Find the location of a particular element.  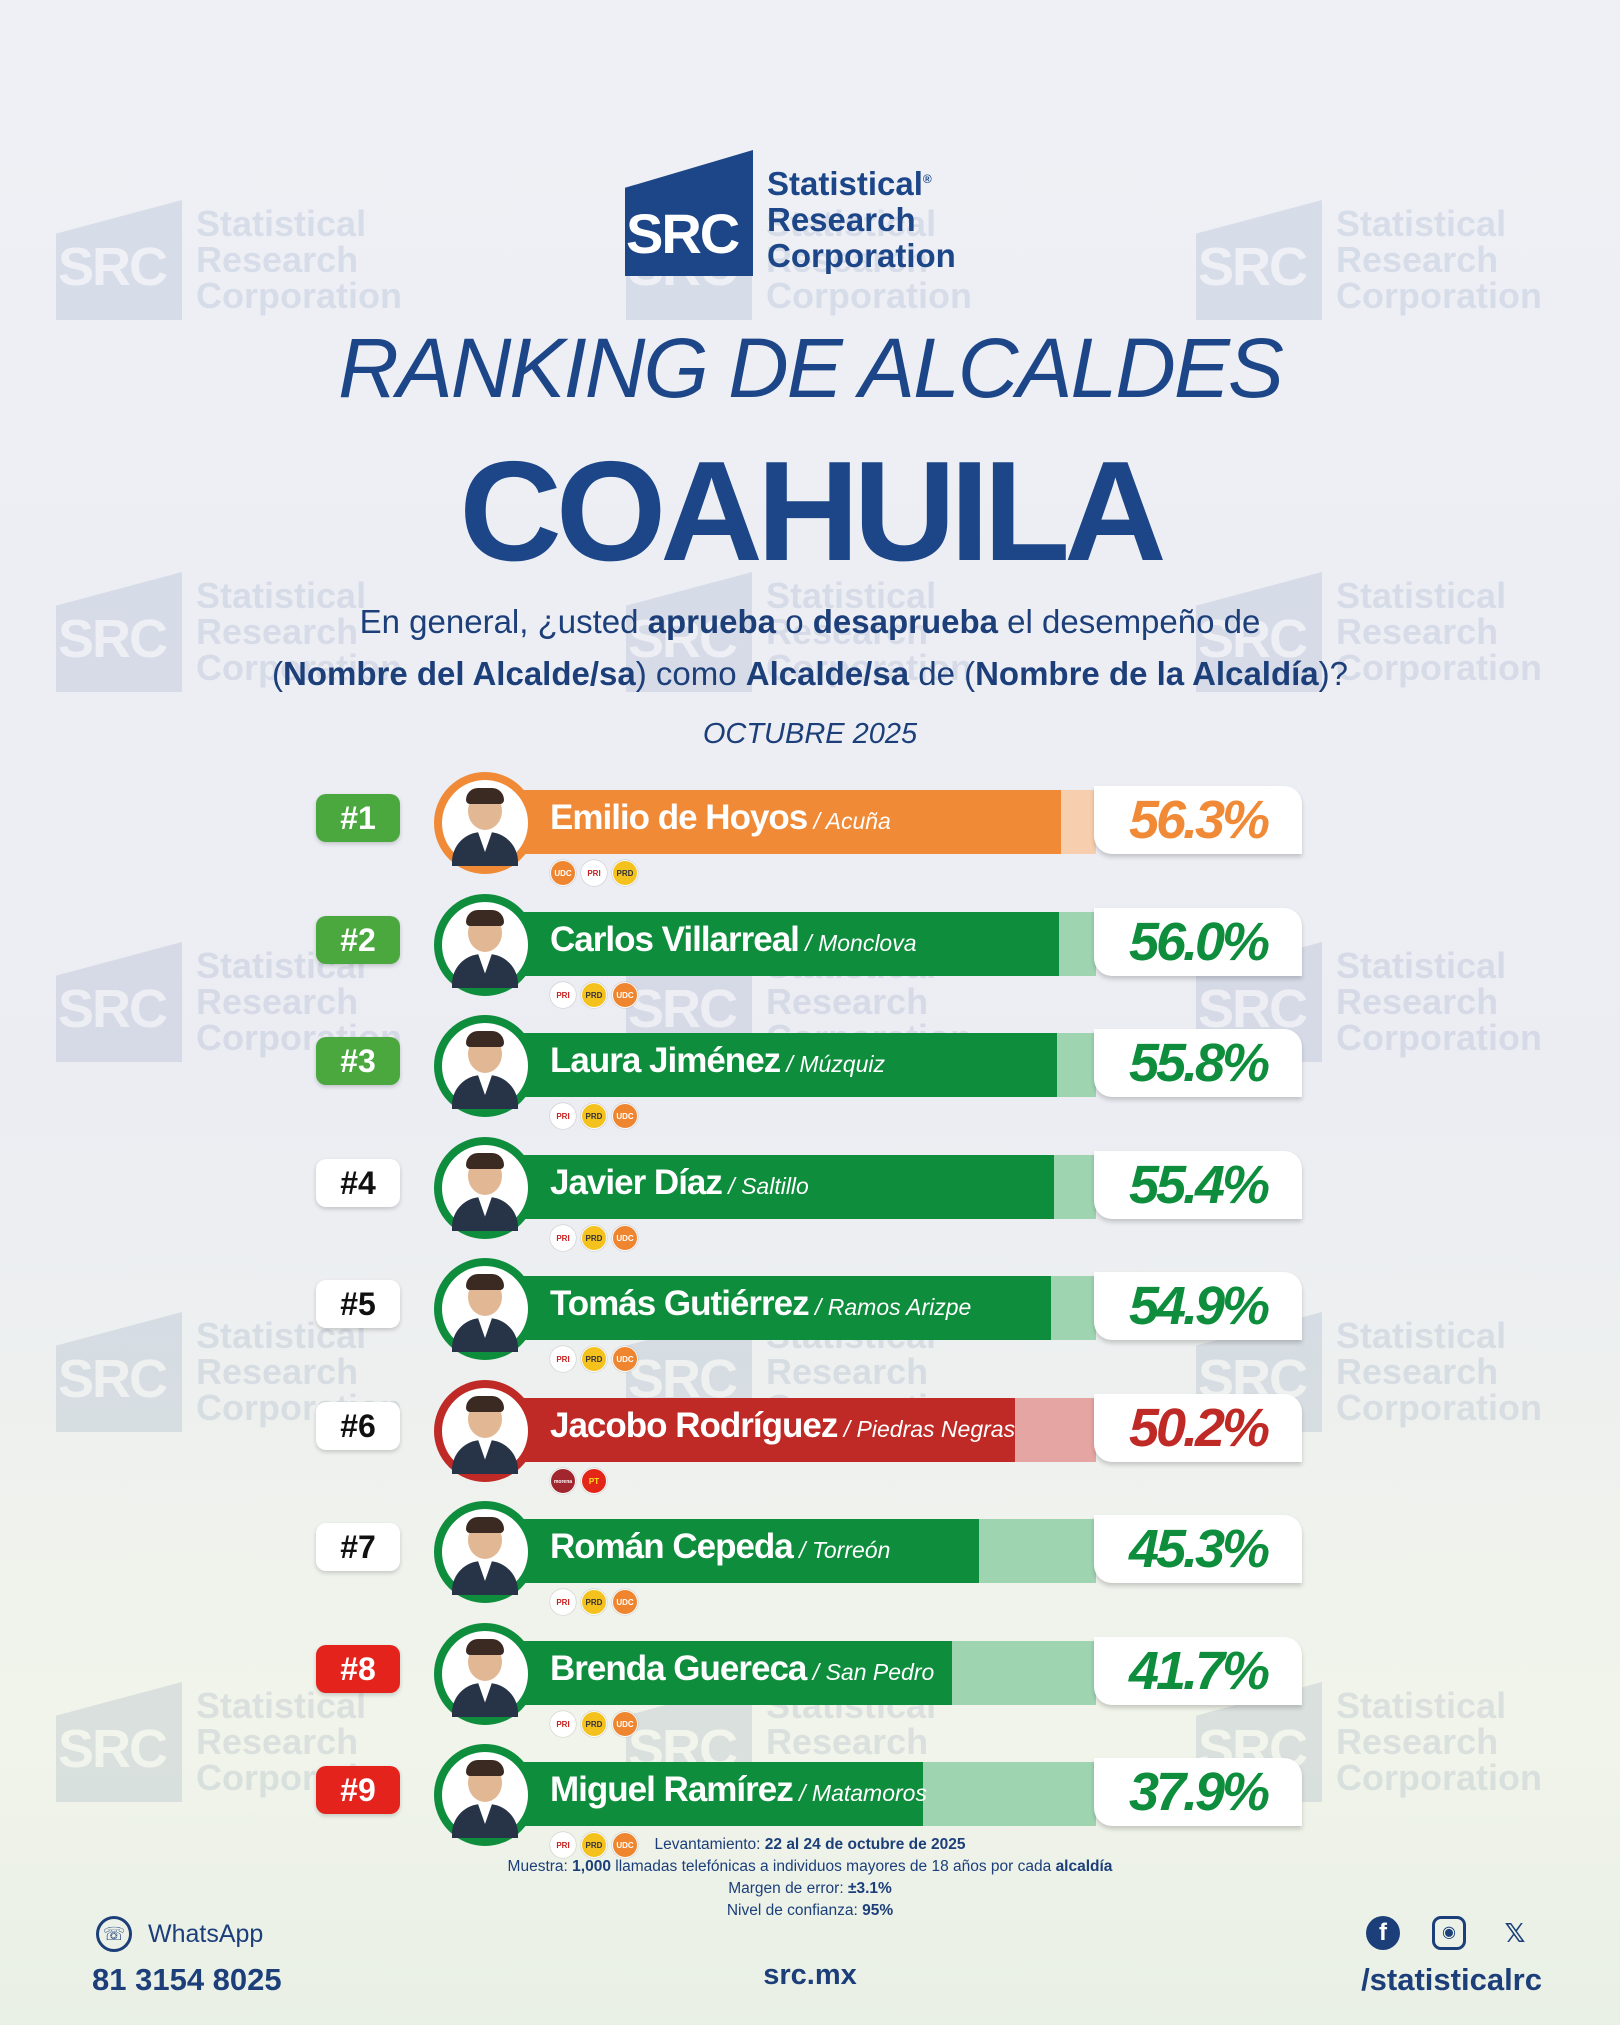

mayor-name-label: Brenda Guereca / San Pedro is located at coordinates (742, 1669).